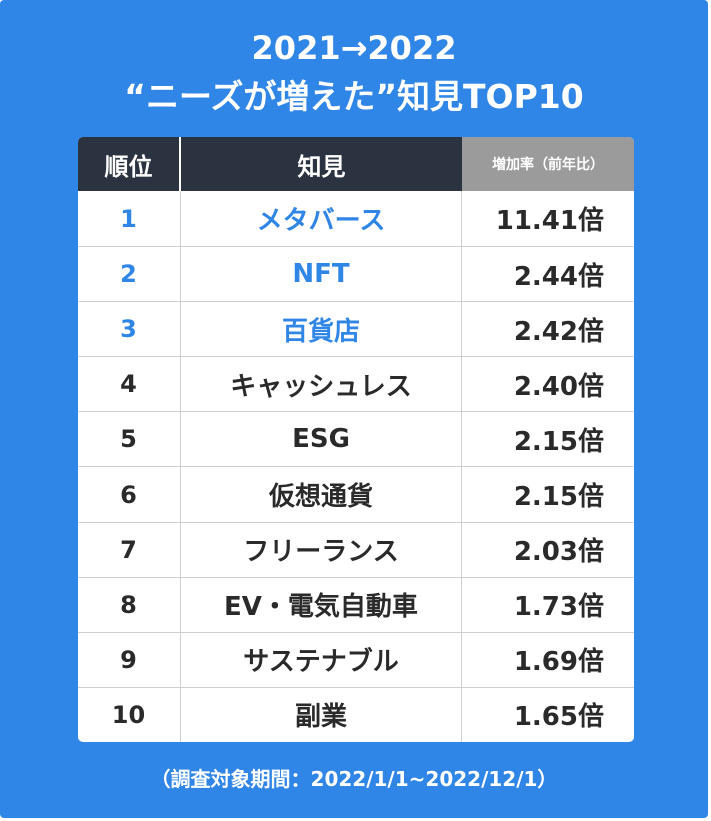  Describe the element at coordinates (354, 96) in the screenshot. I see `title-heading: “ニーズが増えた”知見TOP10` at that location.